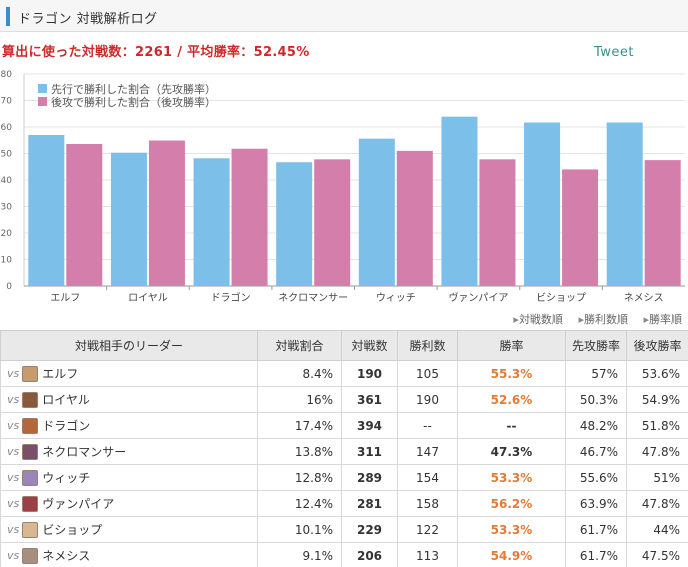  I want to click on legend-label: 先行で勝利した割合（先攻勝率）, so click(133, 89).